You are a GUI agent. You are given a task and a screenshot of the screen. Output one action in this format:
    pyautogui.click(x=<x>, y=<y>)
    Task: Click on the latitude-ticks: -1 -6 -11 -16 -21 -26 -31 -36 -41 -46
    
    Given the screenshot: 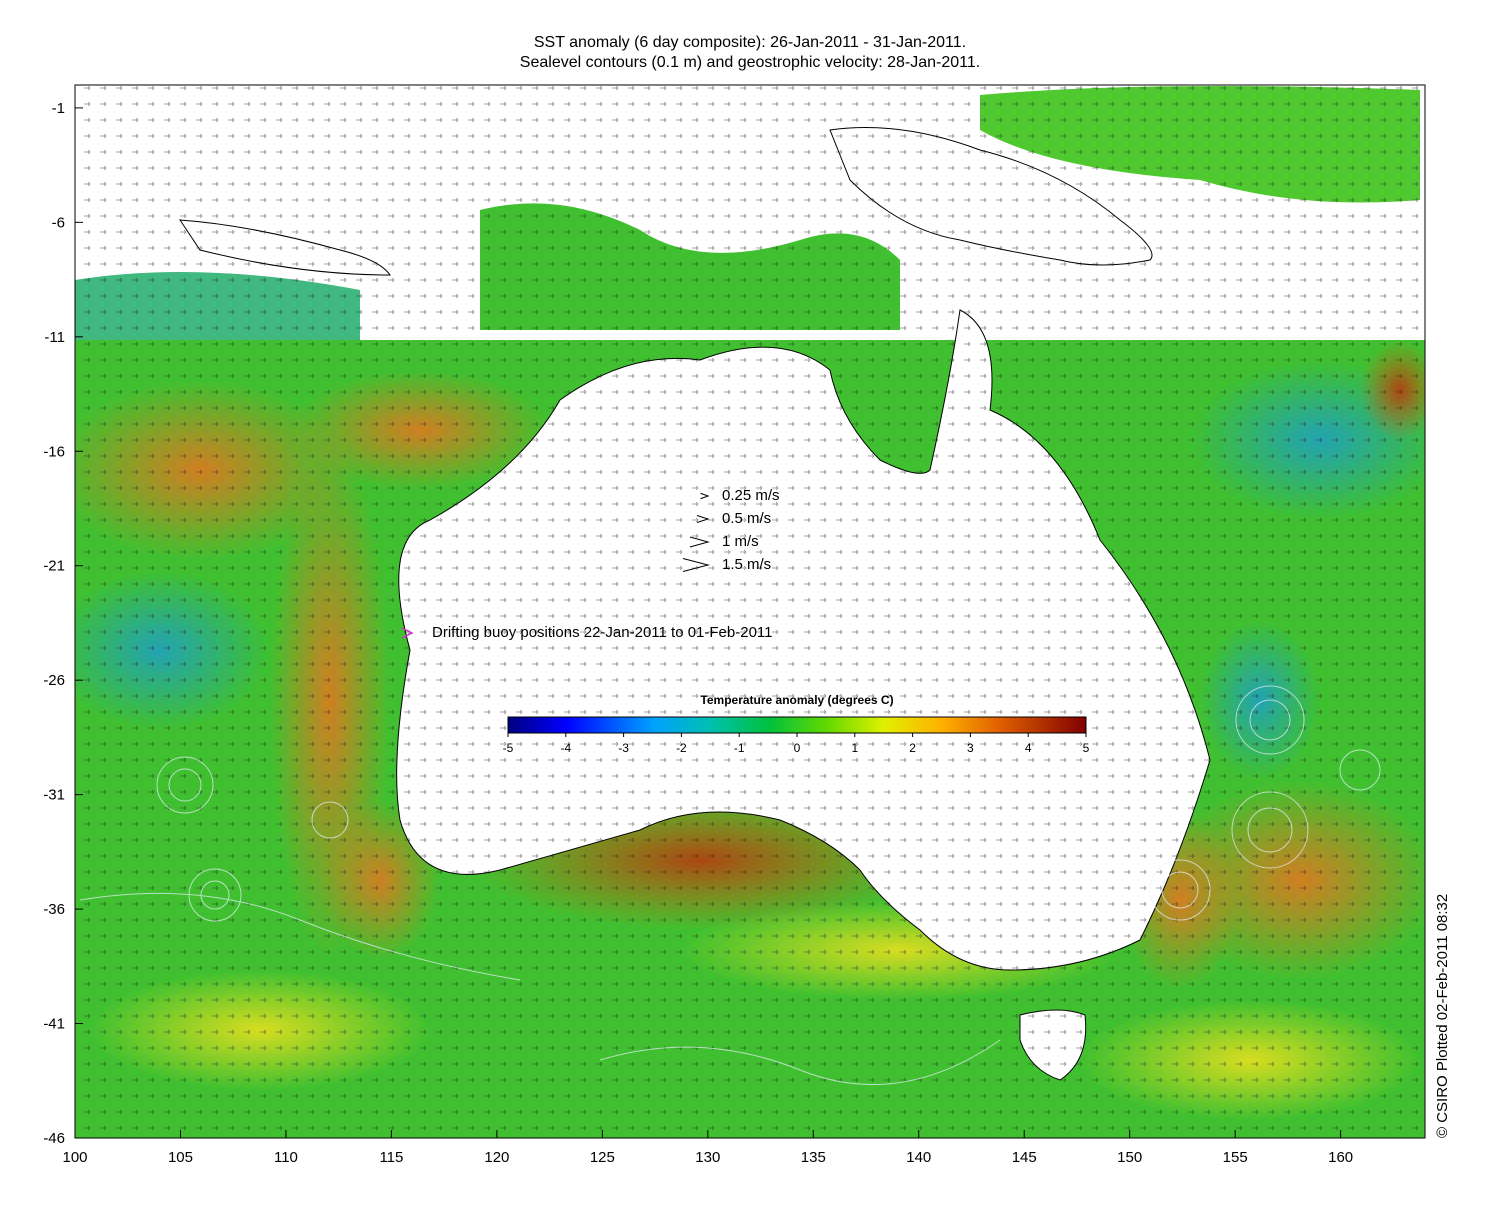 What is the action you would take?
    pyautogui.click(x=63, y=623)
    